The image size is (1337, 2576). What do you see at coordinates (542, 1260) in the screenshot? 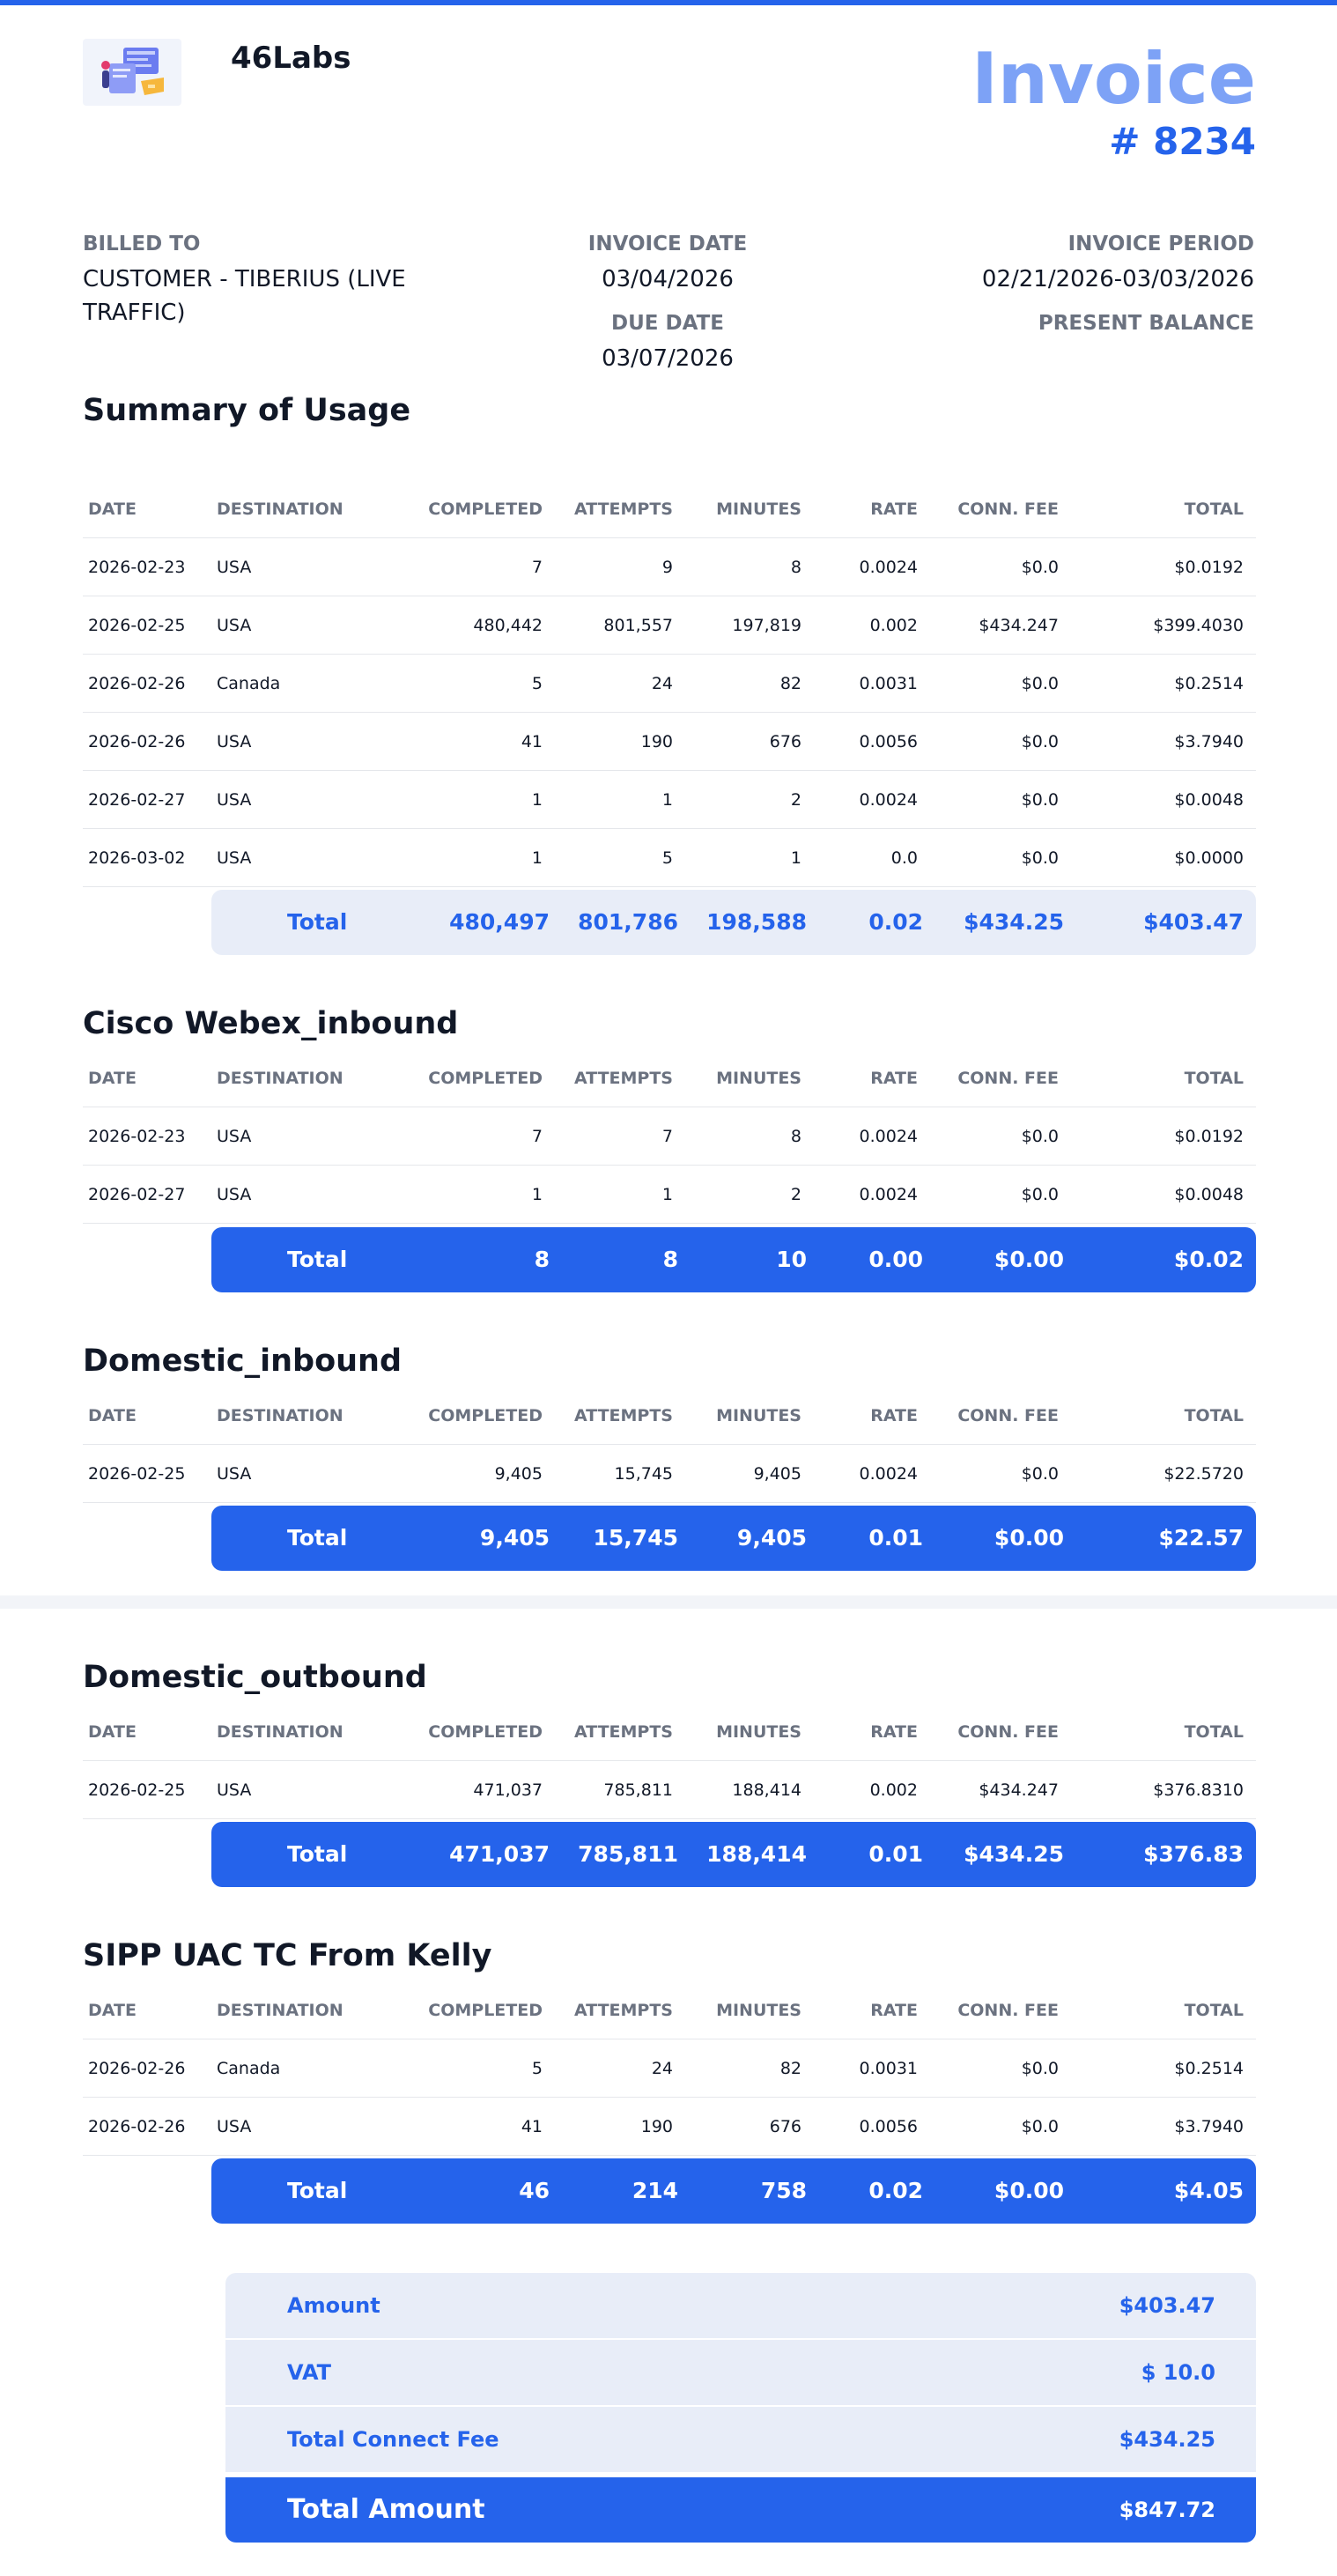
I see `total-completed: 8` at bounding box center [542, 1260].